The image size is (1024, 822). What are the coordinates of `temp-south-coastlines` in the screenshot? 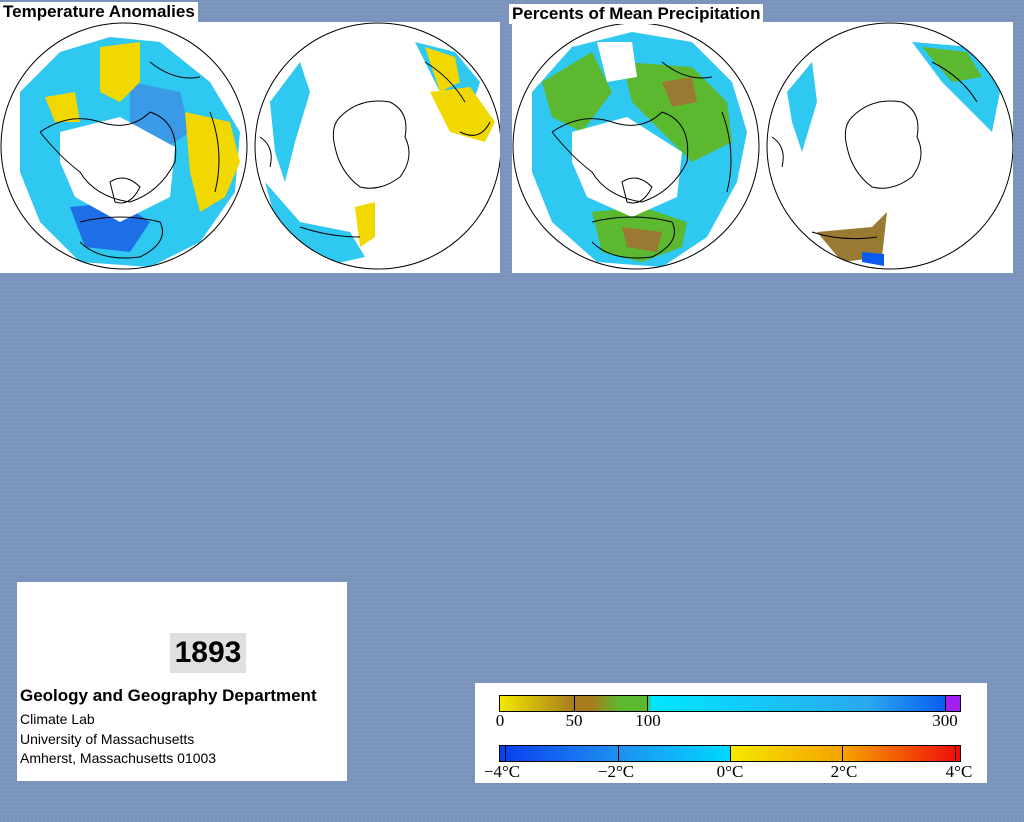 It's located at (375, 149).